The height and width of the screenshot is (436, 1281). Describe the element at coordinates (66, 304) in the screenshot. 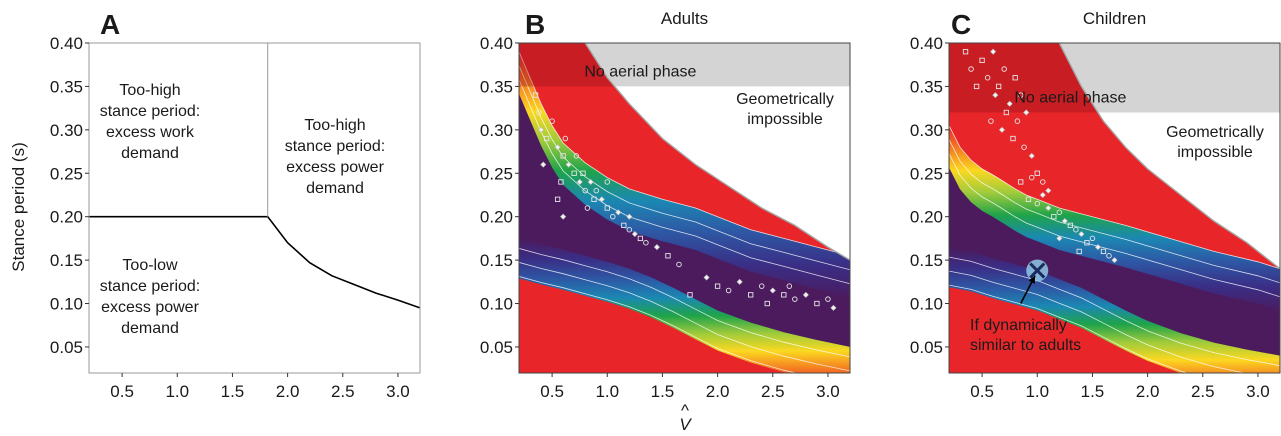

I see `y-tick-label: 0.10` at that location.